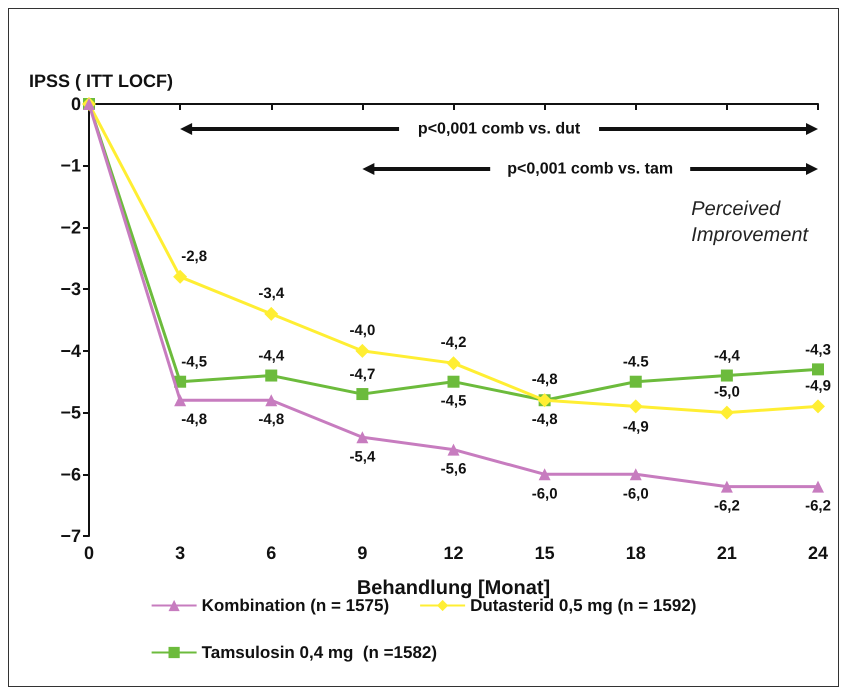  What do you see at coordinates (70, 474) in the screenshot?
I see `y-tick-label: −6` at bounding box center [70, 474].